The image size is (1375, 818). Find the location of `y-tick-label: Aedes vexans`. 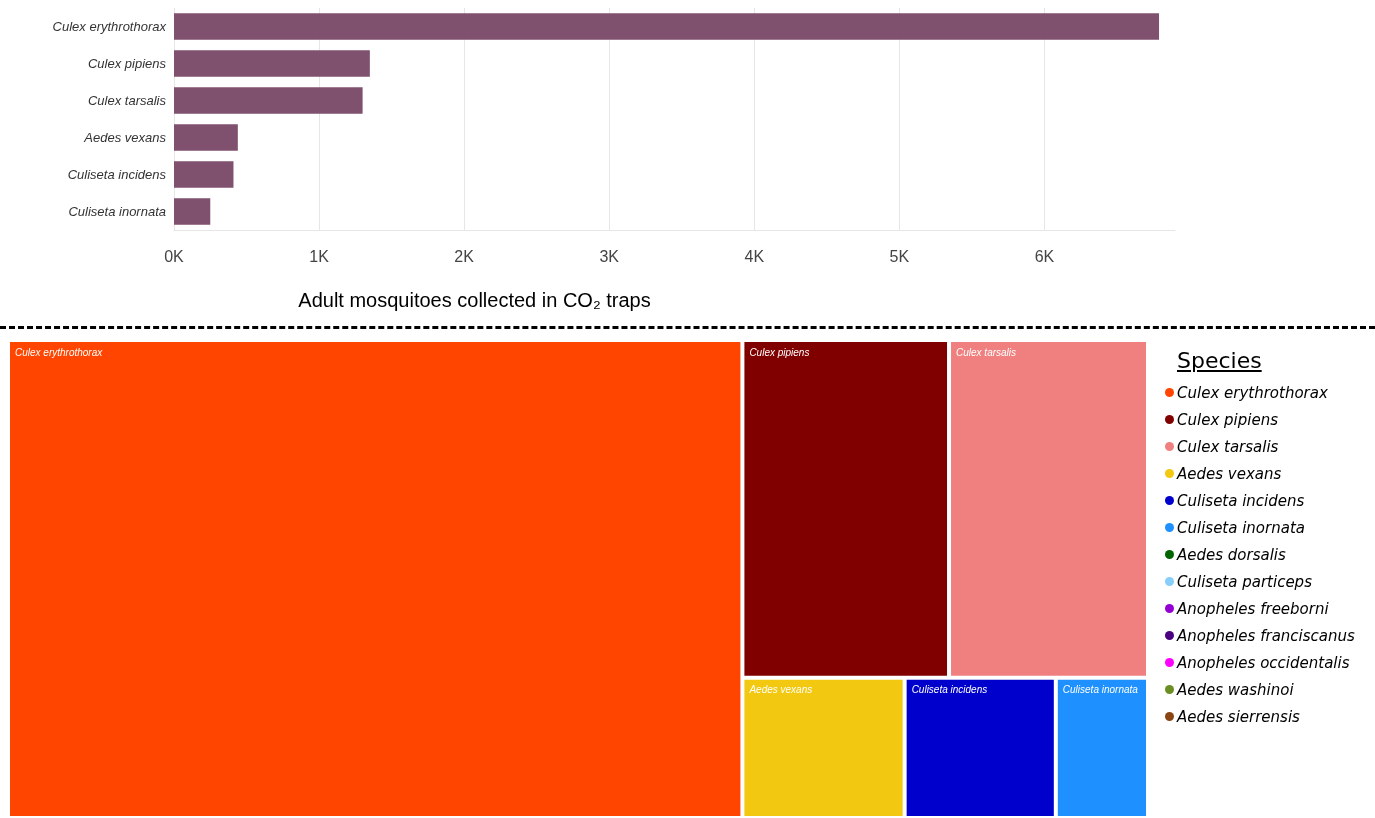

y-tick-label: Aedes vexans is located at coordinates (125, 137).